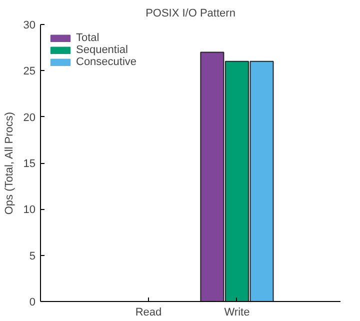 The width and height of the screenshot is (360, 321). What do you see at coordinates (29, 118) in the screenshot?
I see `y-tick-label: 20` at bounding box center [29, 118].